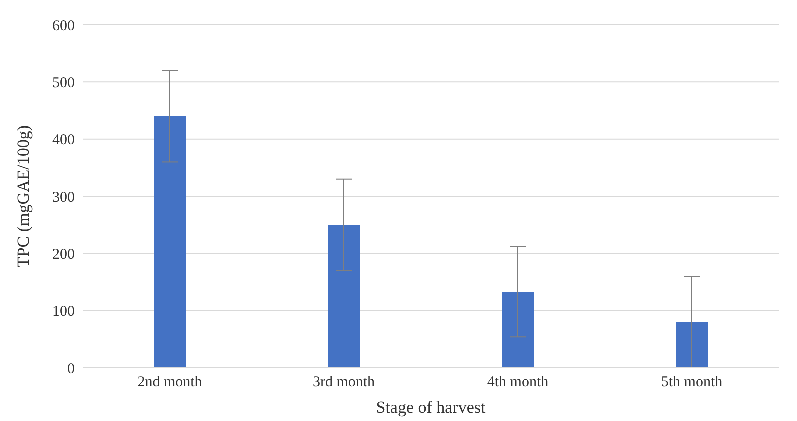  I want to click on y-tick-label: 600, so click(63, 26).